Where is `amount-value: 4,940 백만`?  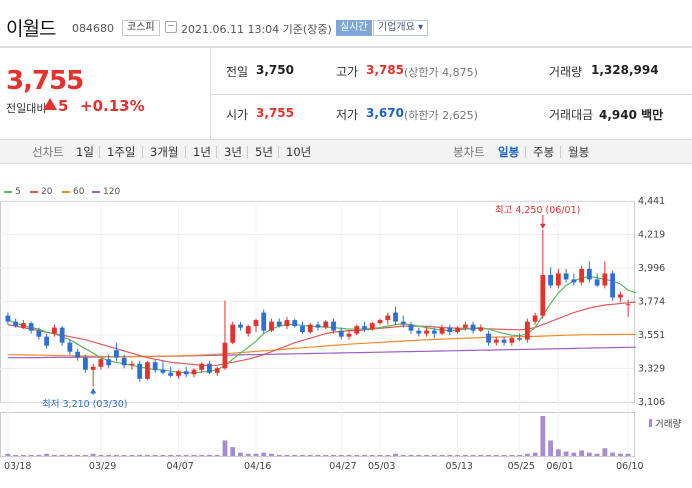
amount-value: 4,940 백만 is located at coordinates (631, 115).